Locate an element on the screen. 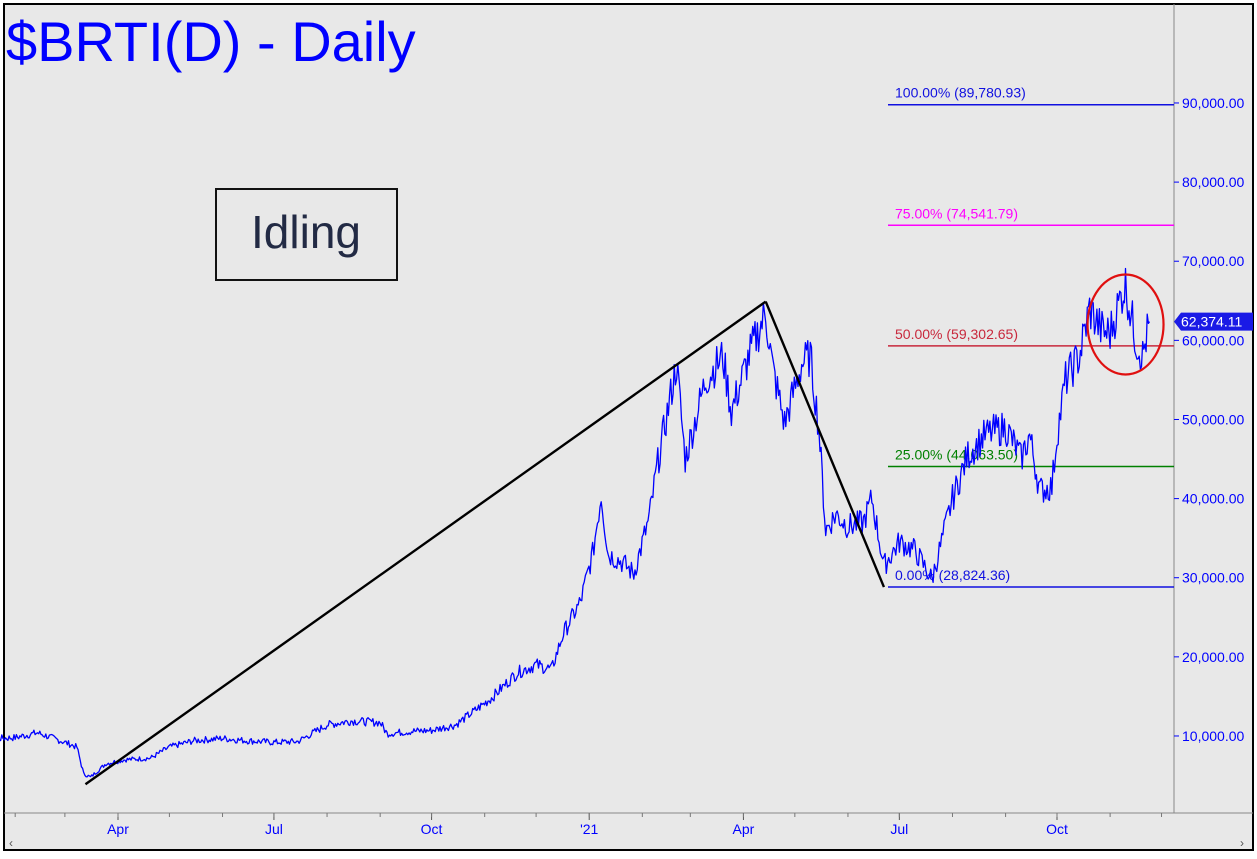 The width and height of the screenshot is (1257, 859). x-axis: Apr Jul Oct '21 Apr Jul Oct is located at coordinates (588, 825).